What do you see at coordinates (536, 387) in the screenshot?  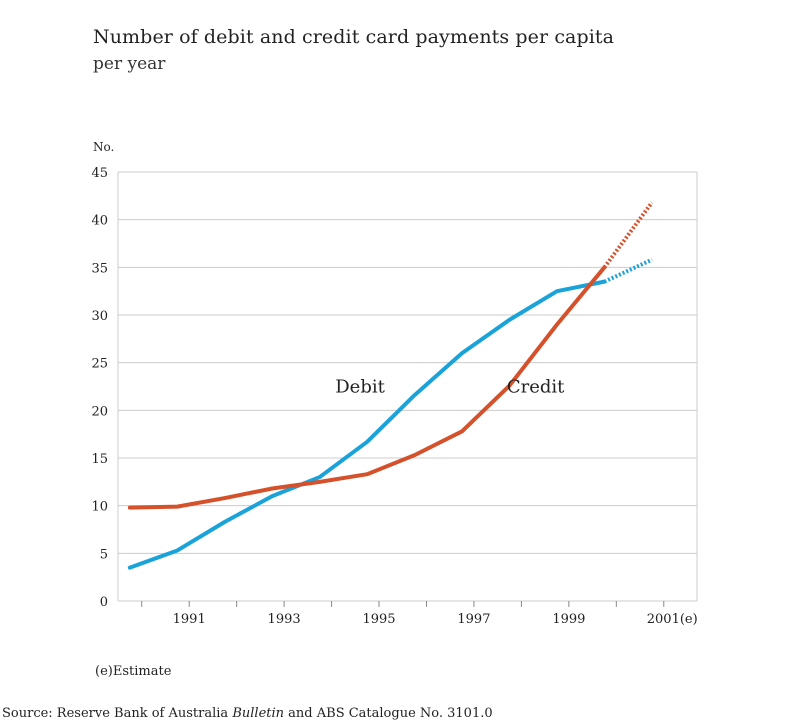 I see `series-label-credit: Credit` at bounding box center [536, 387].